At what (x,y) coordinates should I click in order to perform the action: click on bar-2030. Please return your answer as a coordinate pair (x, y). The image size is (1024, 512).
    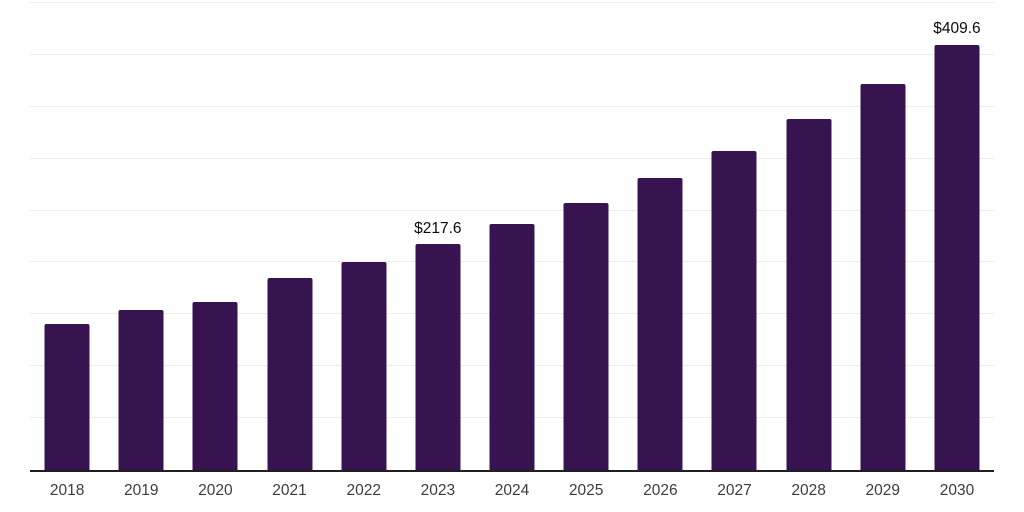
    Looking at the image, I should click on (957, 257).